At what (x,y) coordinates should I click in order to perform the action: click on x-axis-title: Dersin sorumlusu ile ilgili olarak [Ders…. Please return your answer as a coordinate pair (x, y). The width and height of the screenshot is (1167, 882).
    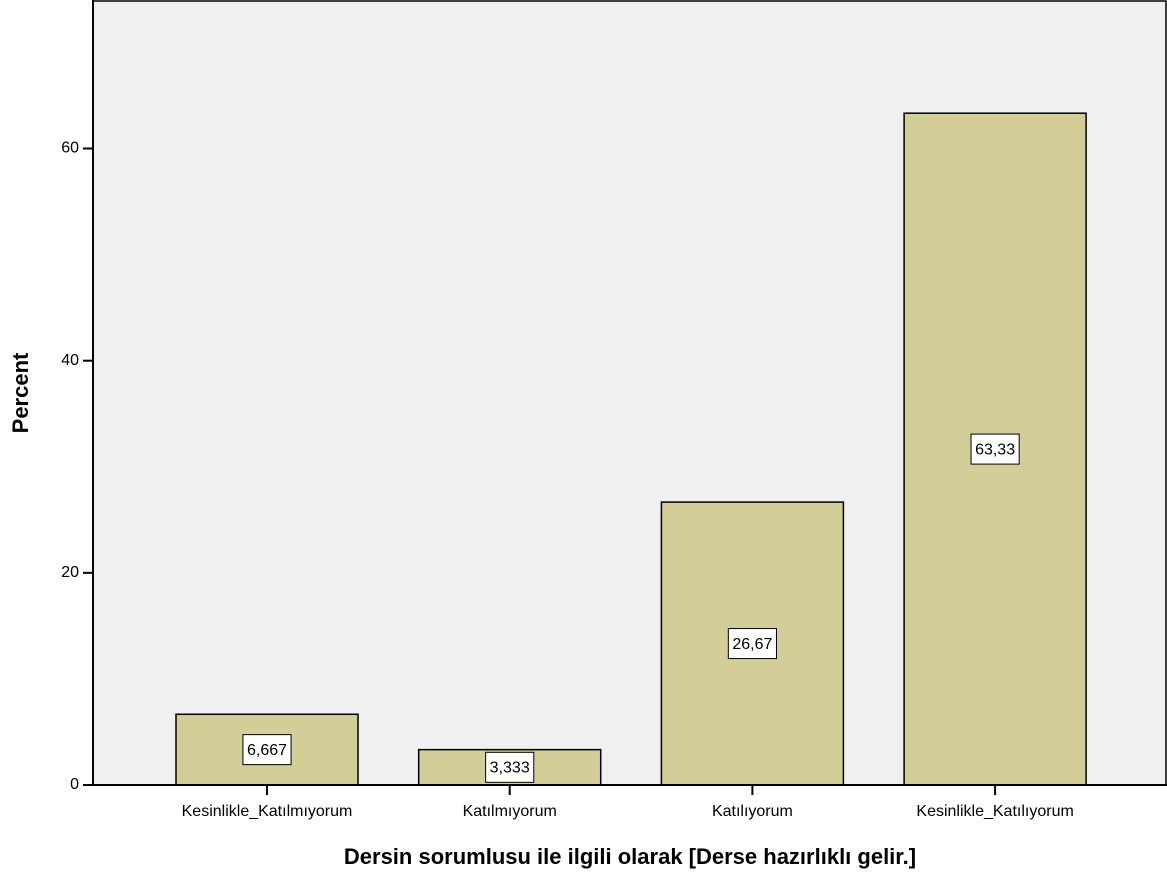
    Looking at the image, I should click on (630, 856).